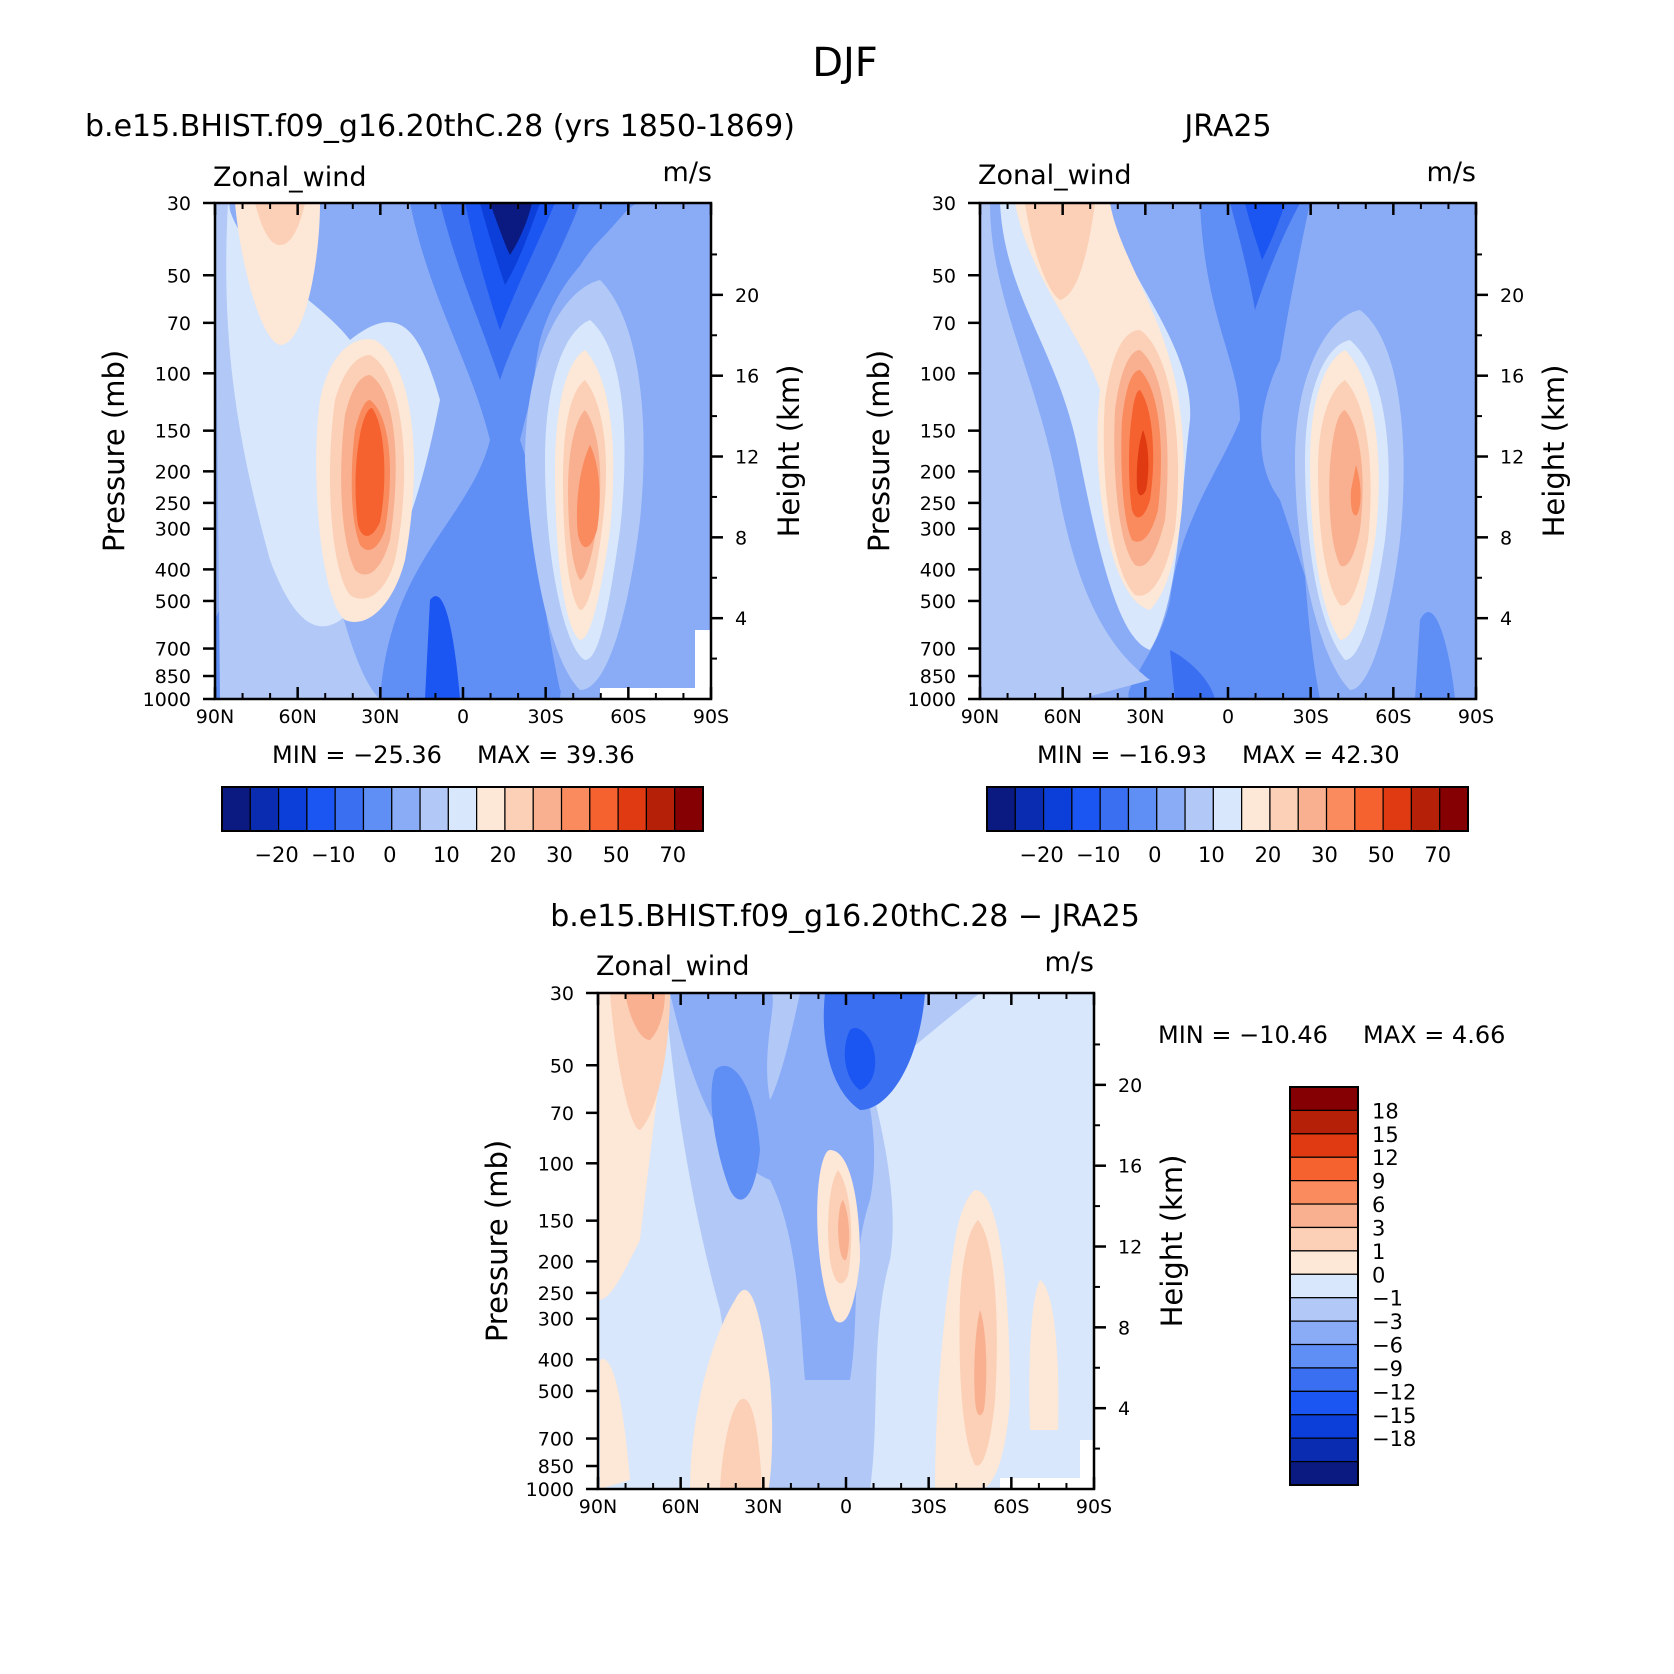 The image size is (1674, 1674). I want to click on colorbar-label: 1, so click(1378, 1252).